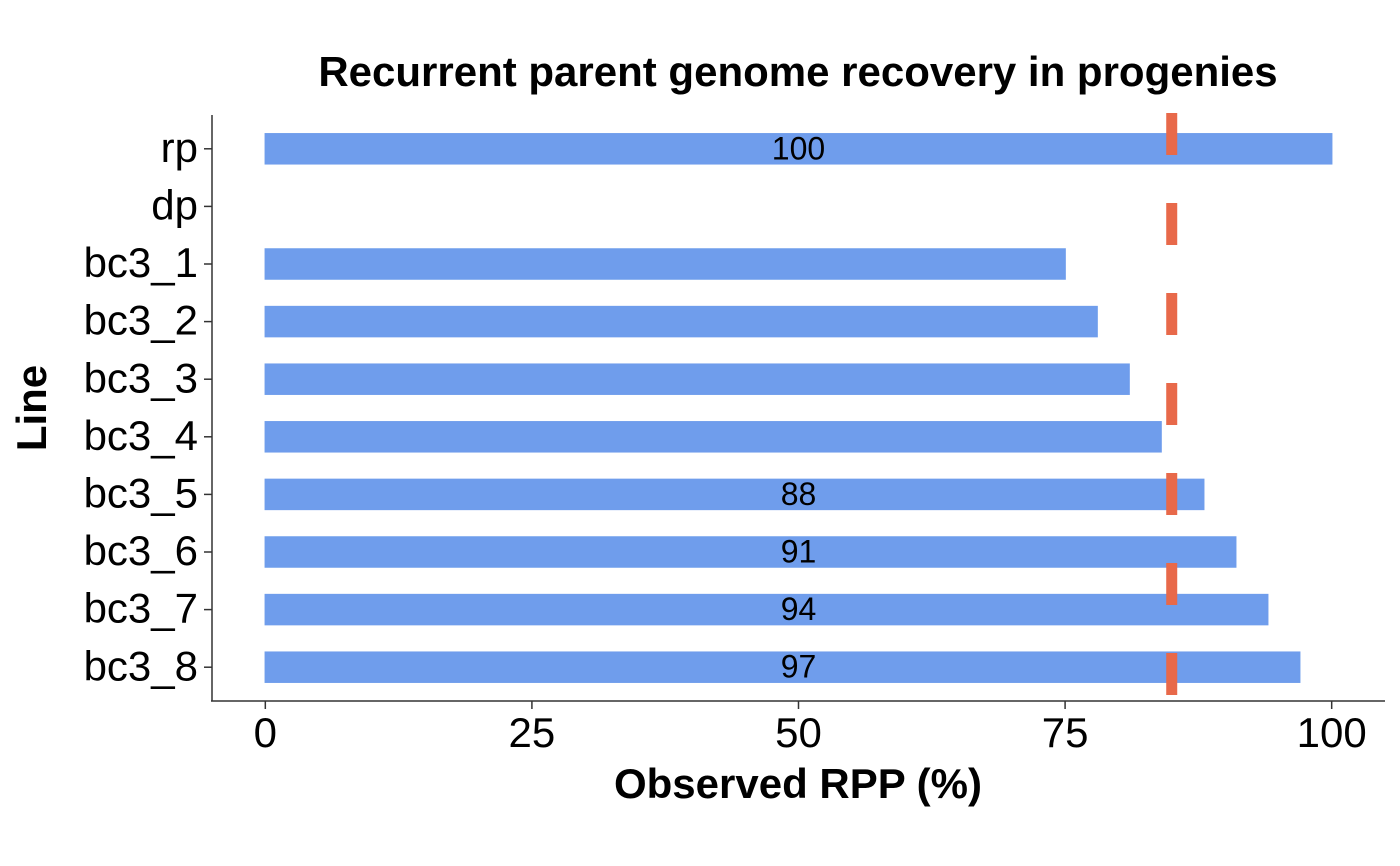  What do you see at coordinates (141, 550) in the screenshot?
I see `y-tick-label: bc3_6` at bounding box center [141, 550].